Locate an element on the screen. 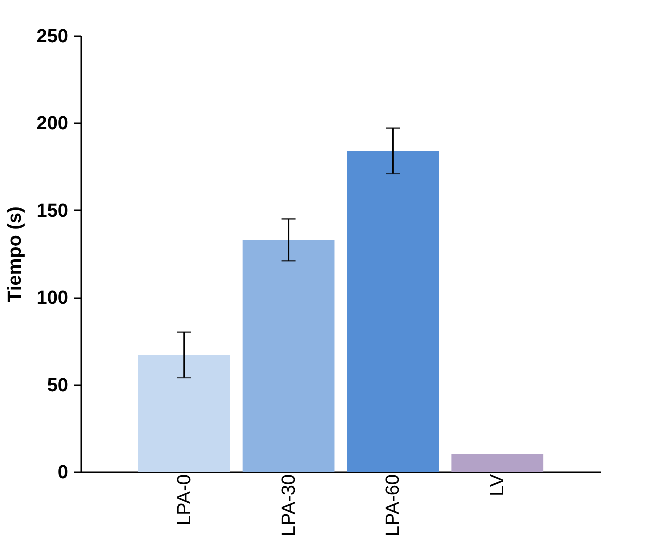  y-tick-label: 250 is located at coordinates (52, 37).